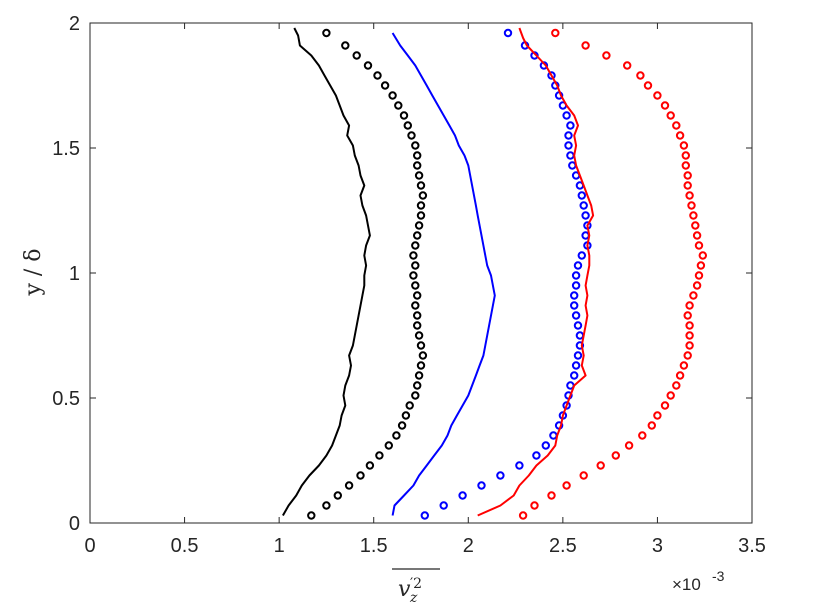  Describe the element at coordinates (279, 546) in the screenshot. I see `x-tick-label: 1` at that location.